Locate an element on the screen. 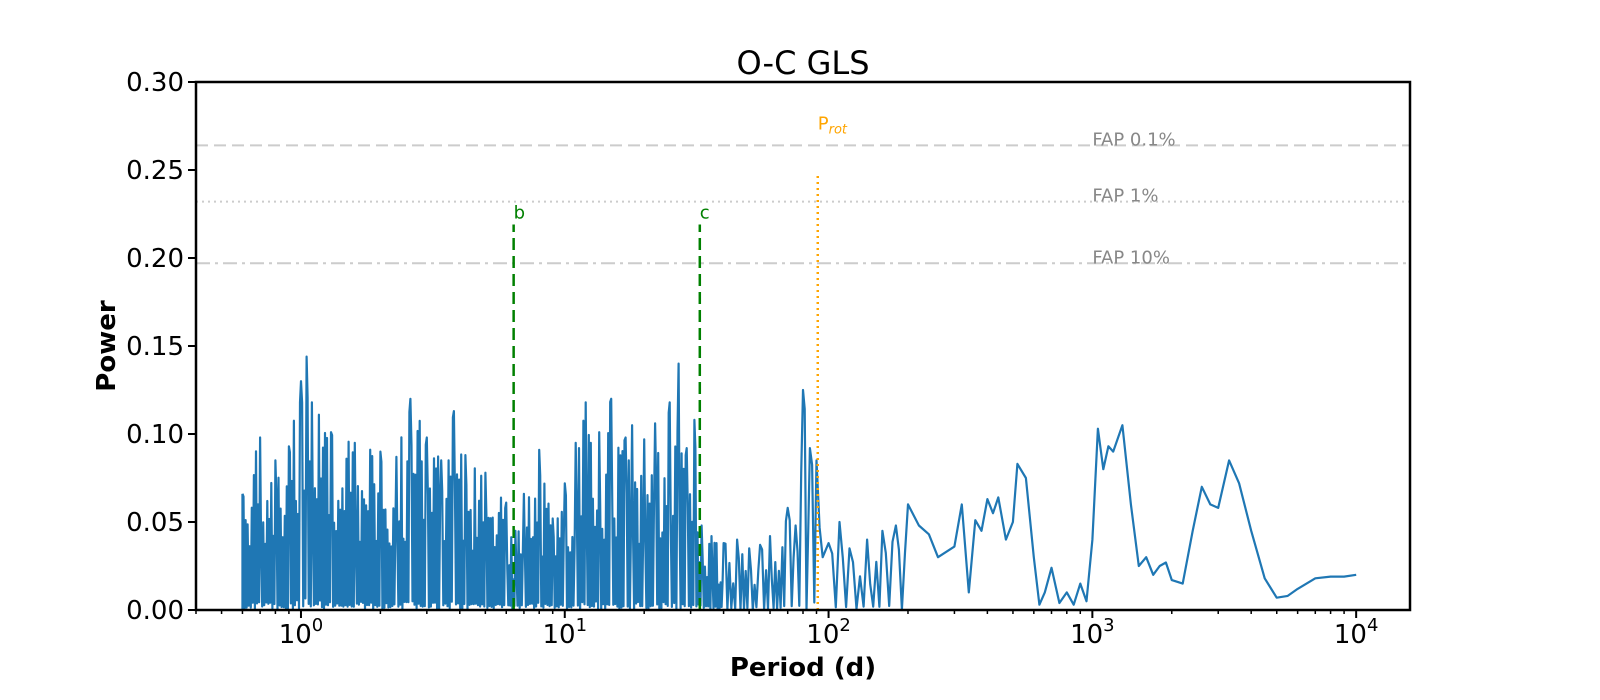 Image resolution: width=1600 pixels, height=700 pixels. fap-label: FAP 0.1% is located at coordinates (1133, 139).